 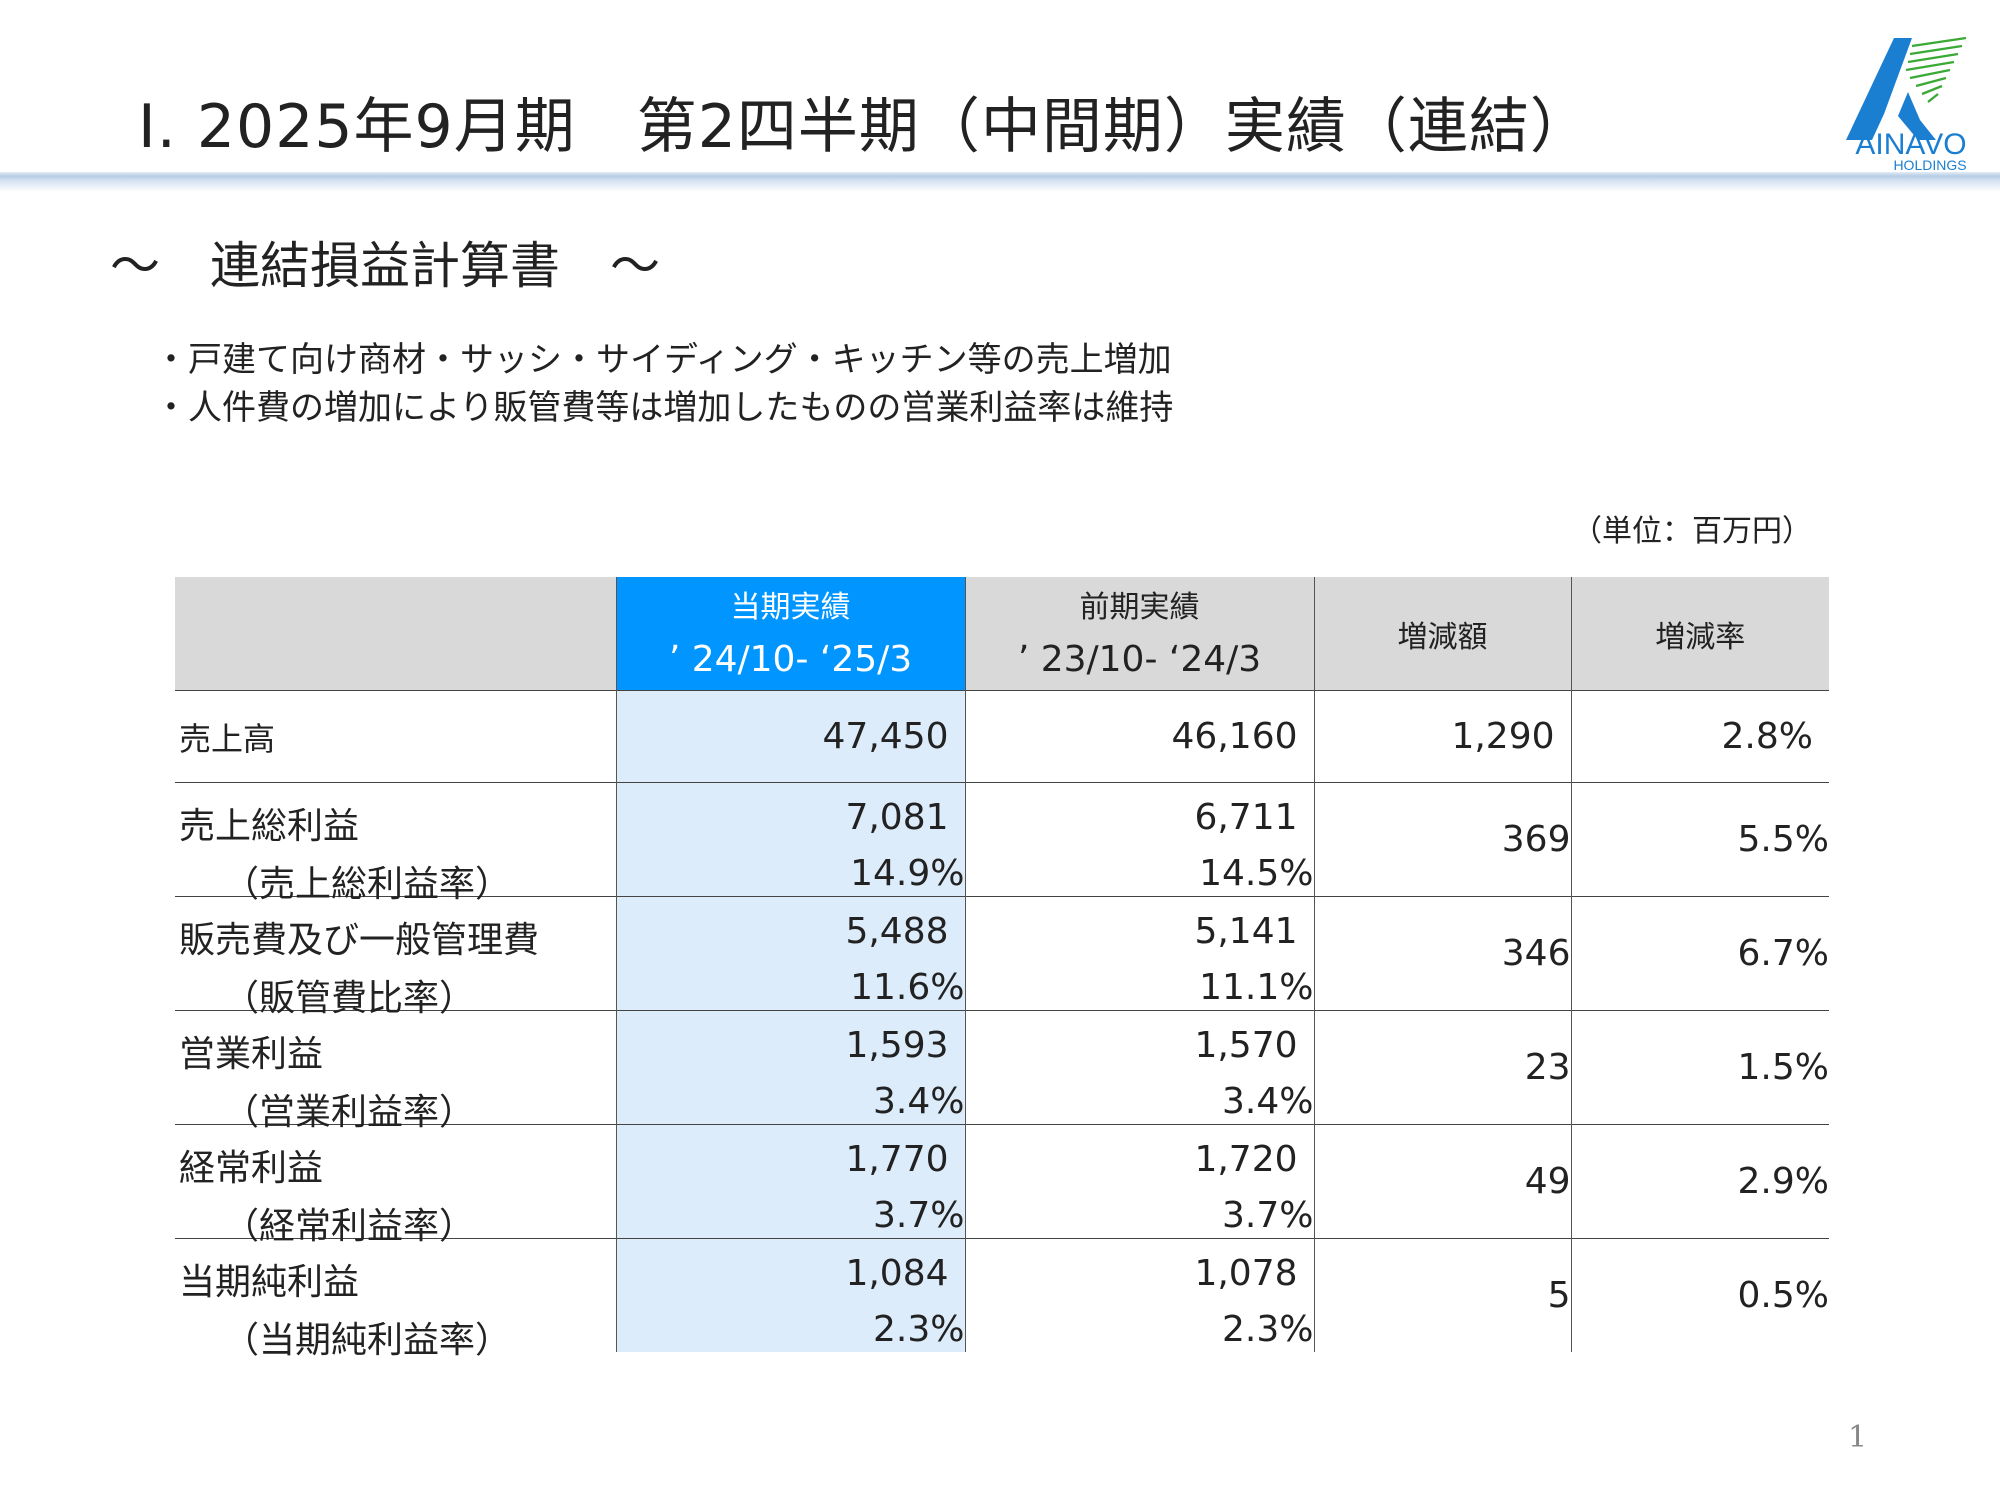 I want to click on row-label-cell: 当期純利益 （当期純利益率）, so click(x=396, y=1299).